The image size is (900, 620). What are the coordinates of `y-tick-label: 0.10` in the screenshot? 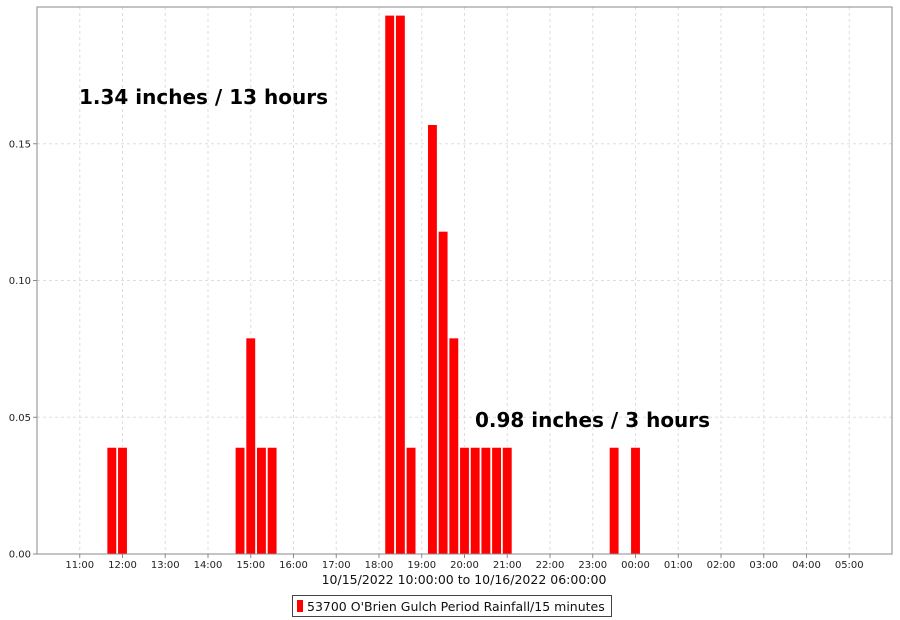 It's located at (20, 281).